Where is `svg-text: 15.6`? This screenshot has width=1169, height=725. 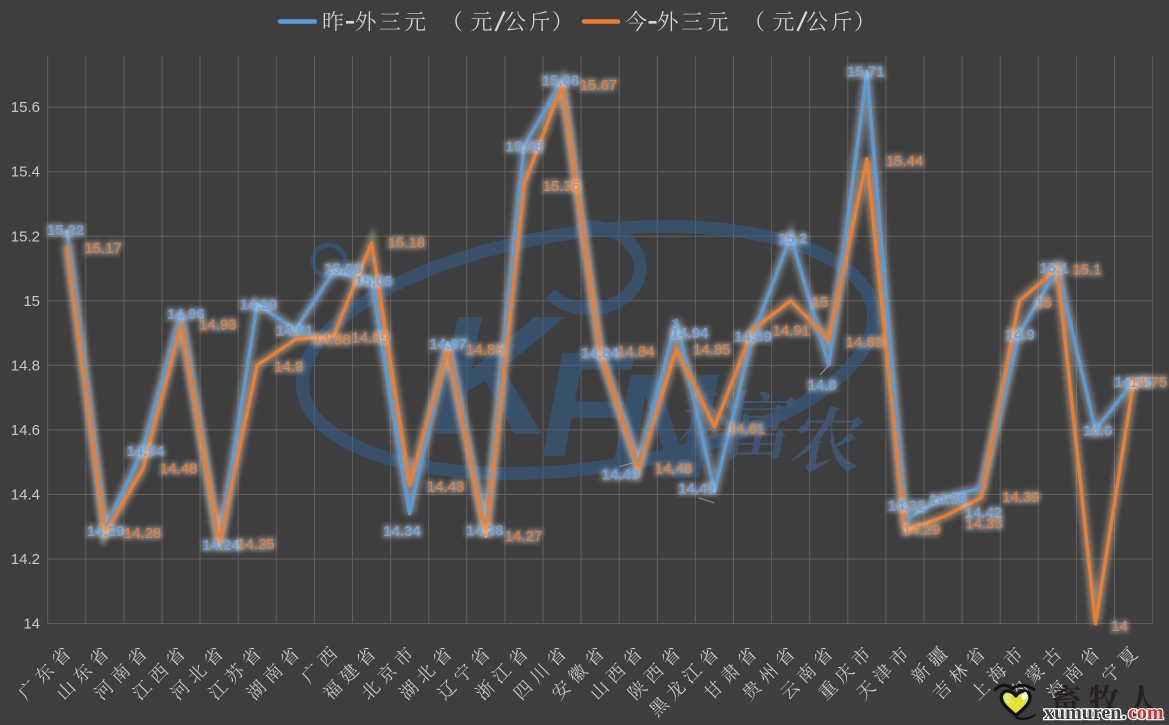
svg-text: 15.6 is located at coordinates (25, 107).